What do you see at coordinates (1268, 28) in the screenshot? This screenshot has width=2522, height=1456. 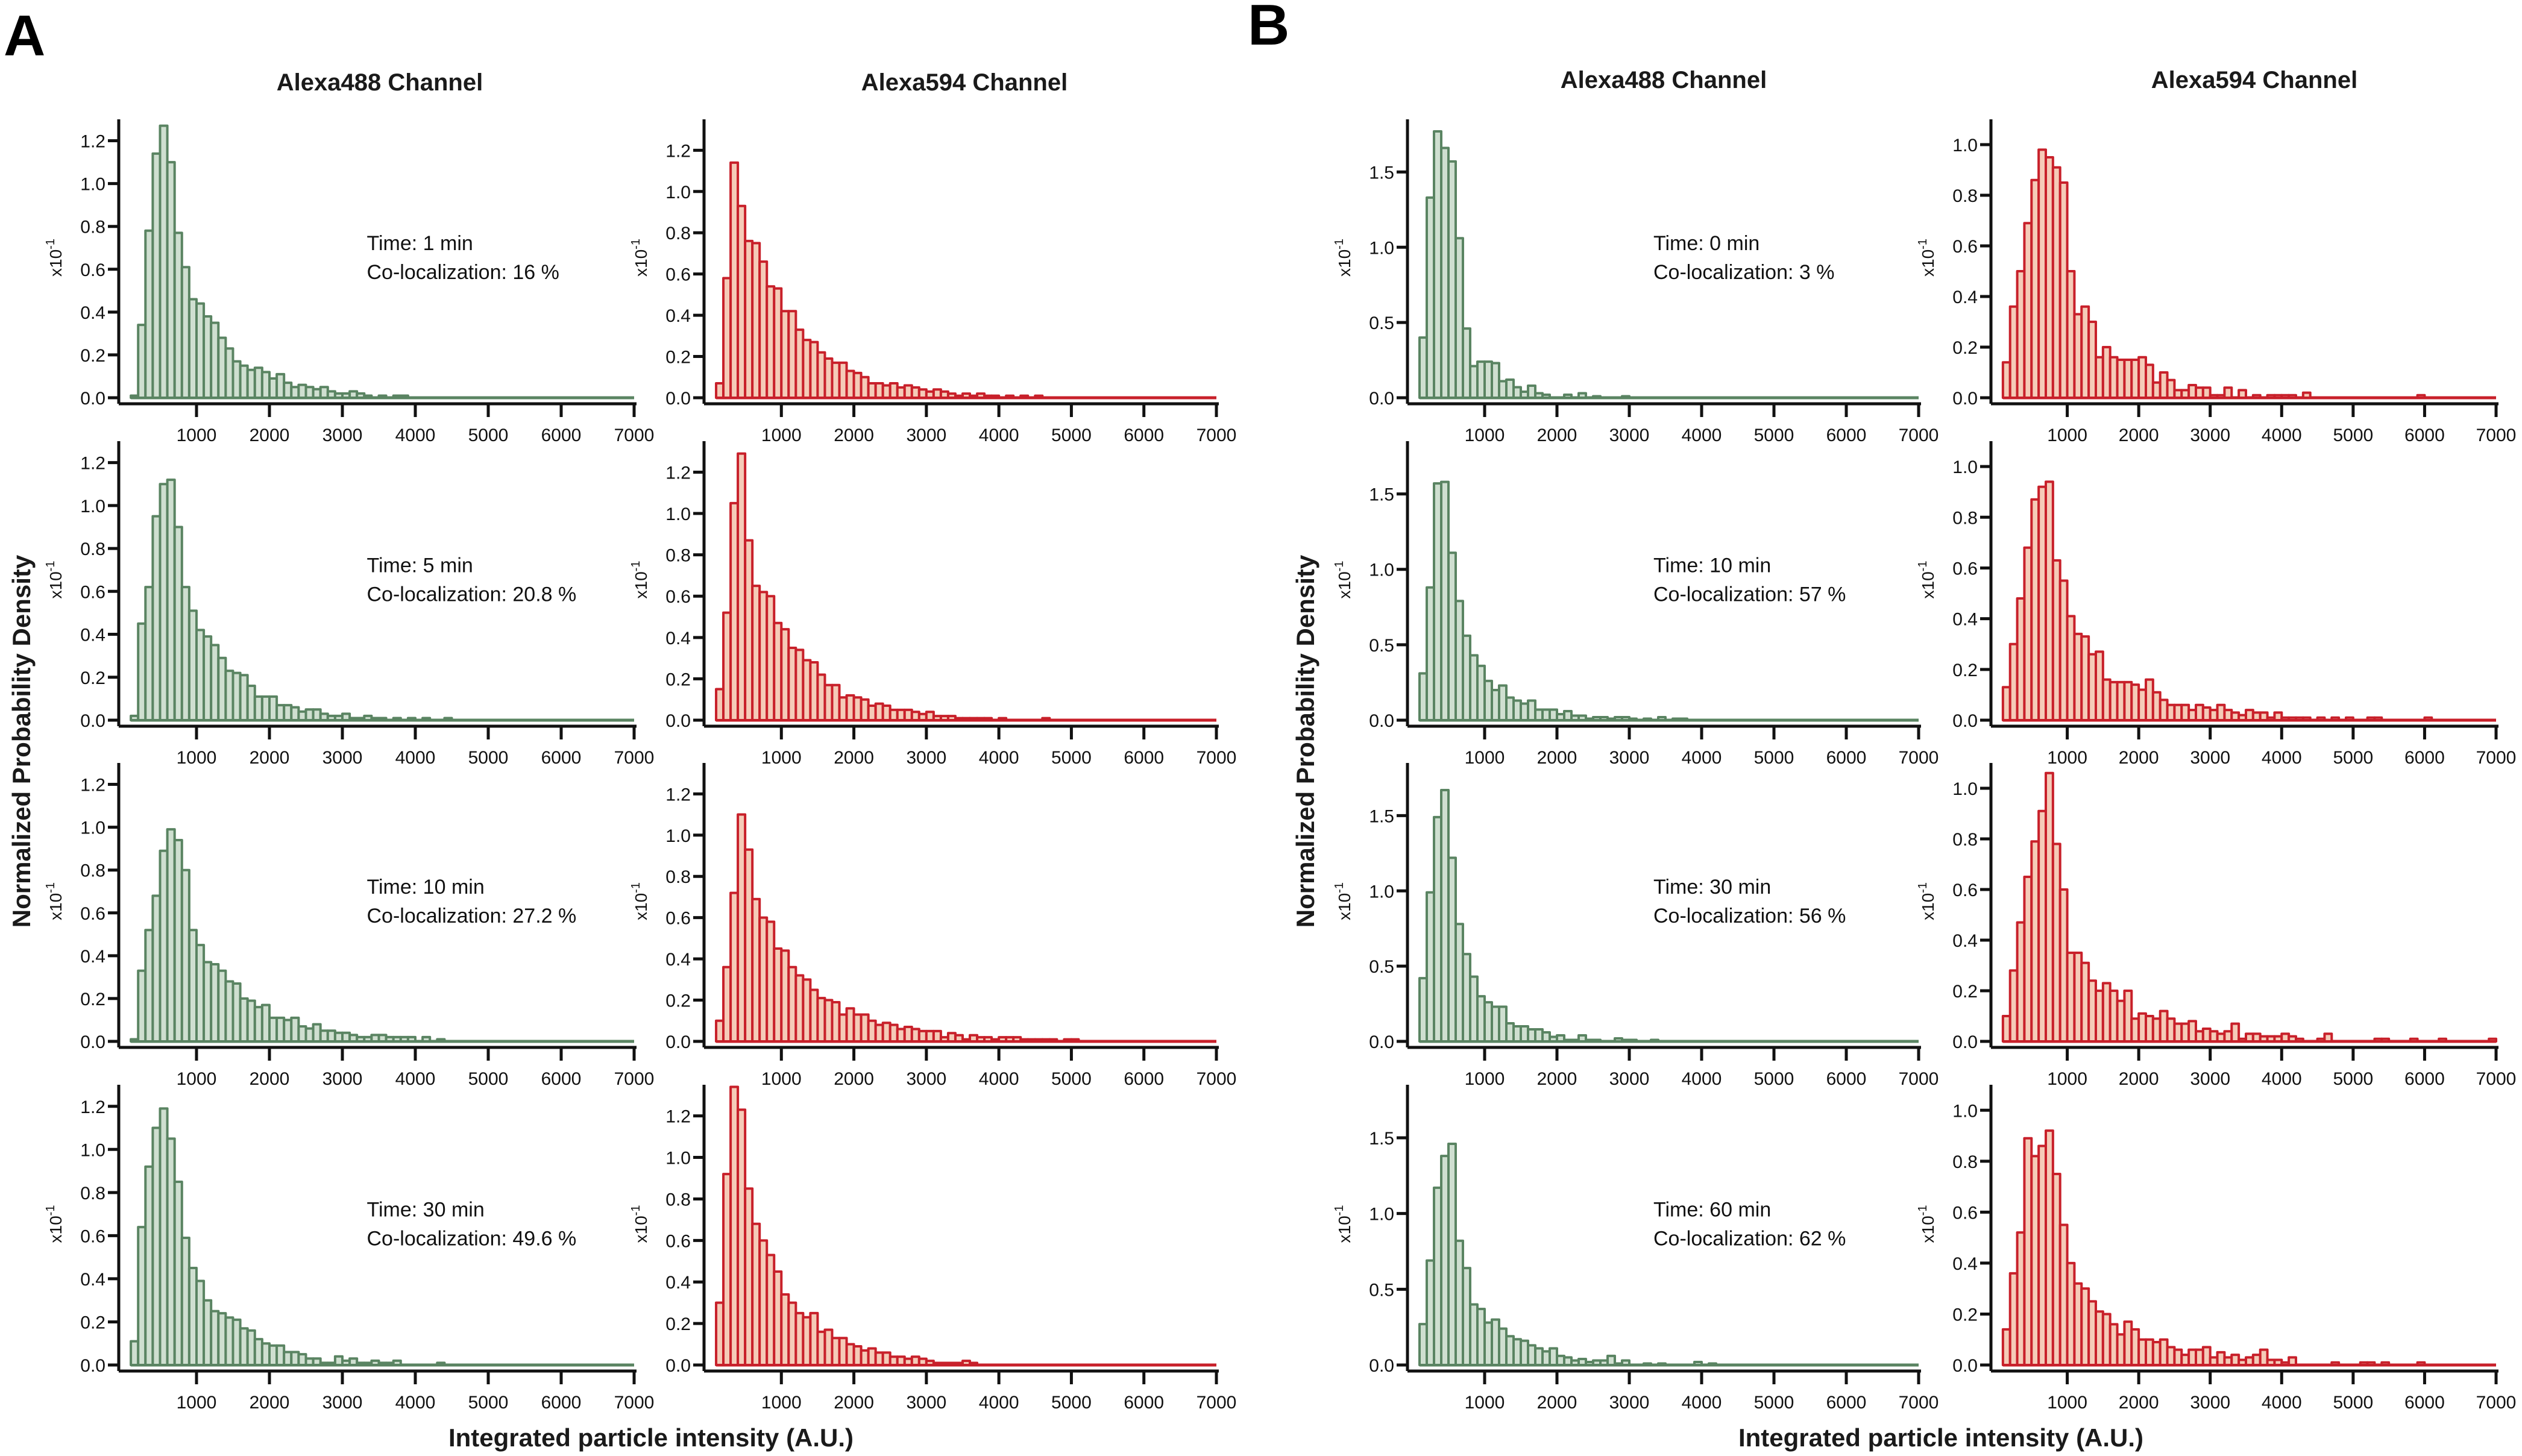 I see `panel-label-b: B` at bounding box center [1268, 28].